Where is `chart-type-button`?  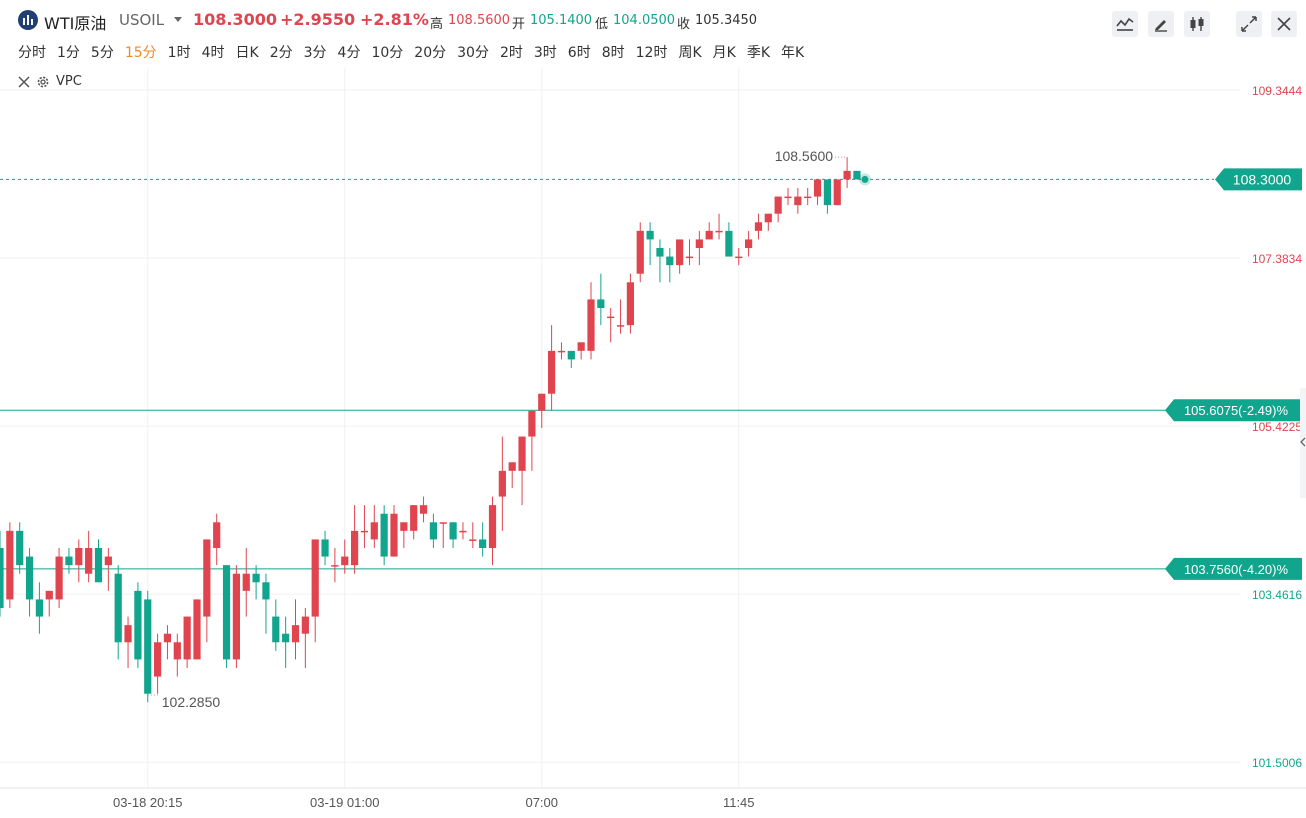
chart-type-button is located at coordinates (1197, 24).